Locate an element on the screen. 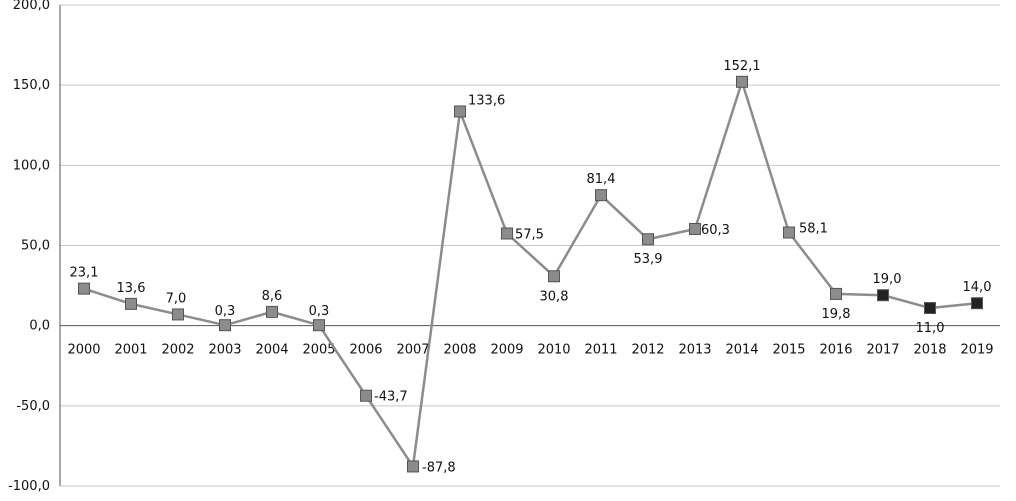  y-tick-label: 0,0 is located at coordinates (39, 326).